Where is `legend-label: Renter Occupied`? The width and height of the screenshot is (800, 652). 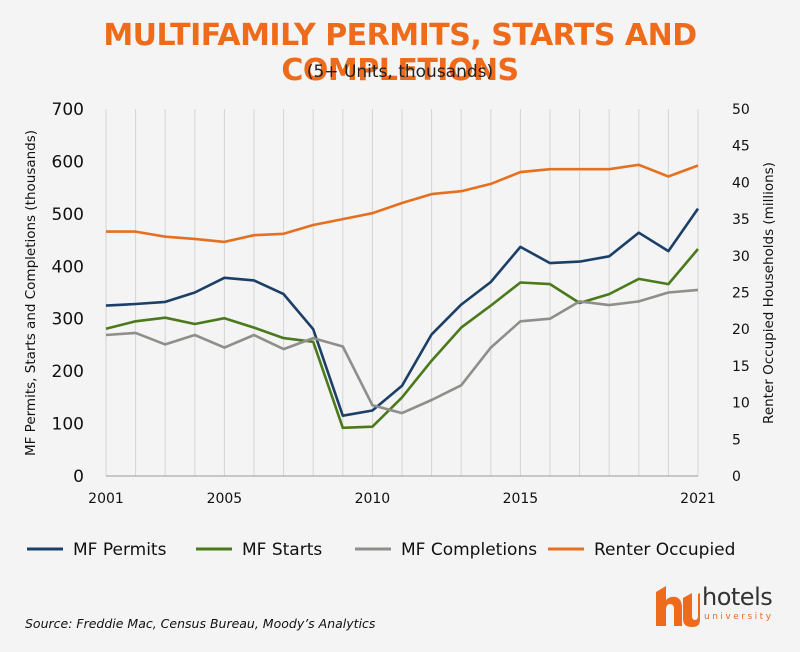 legend-label: Renter Occupied is located at coordinates (664, 550).